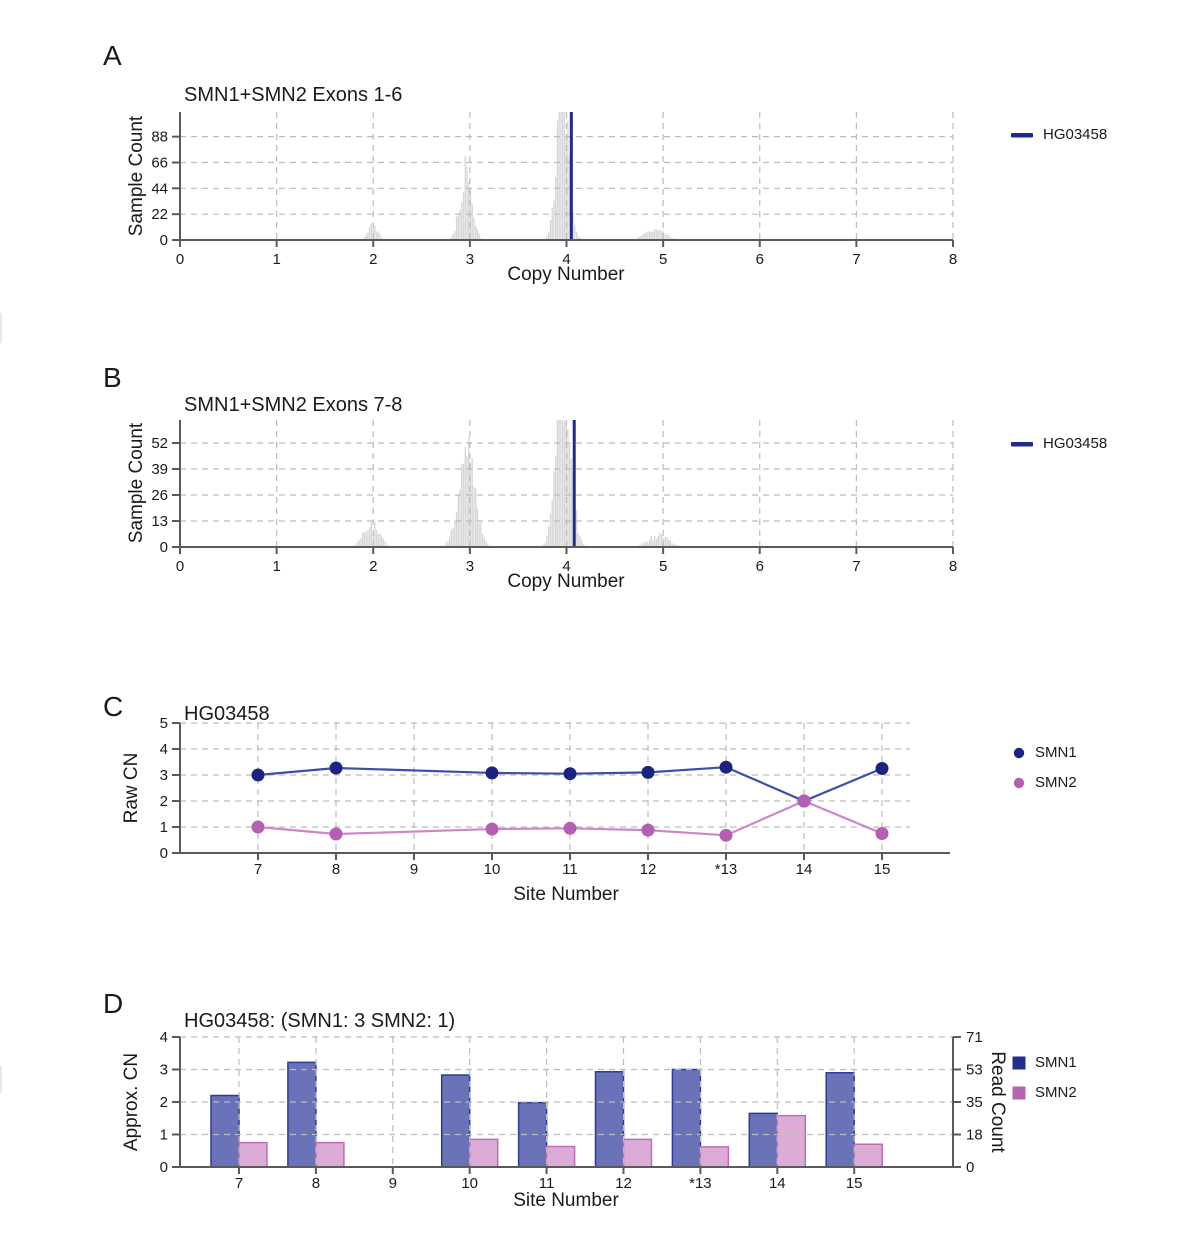 The image size is (1200, 1249). Describe the element at coordinates (131, 1102) in the screenshot. I see `panel-d-y-axis-label-left: Approx. CN` at that location.